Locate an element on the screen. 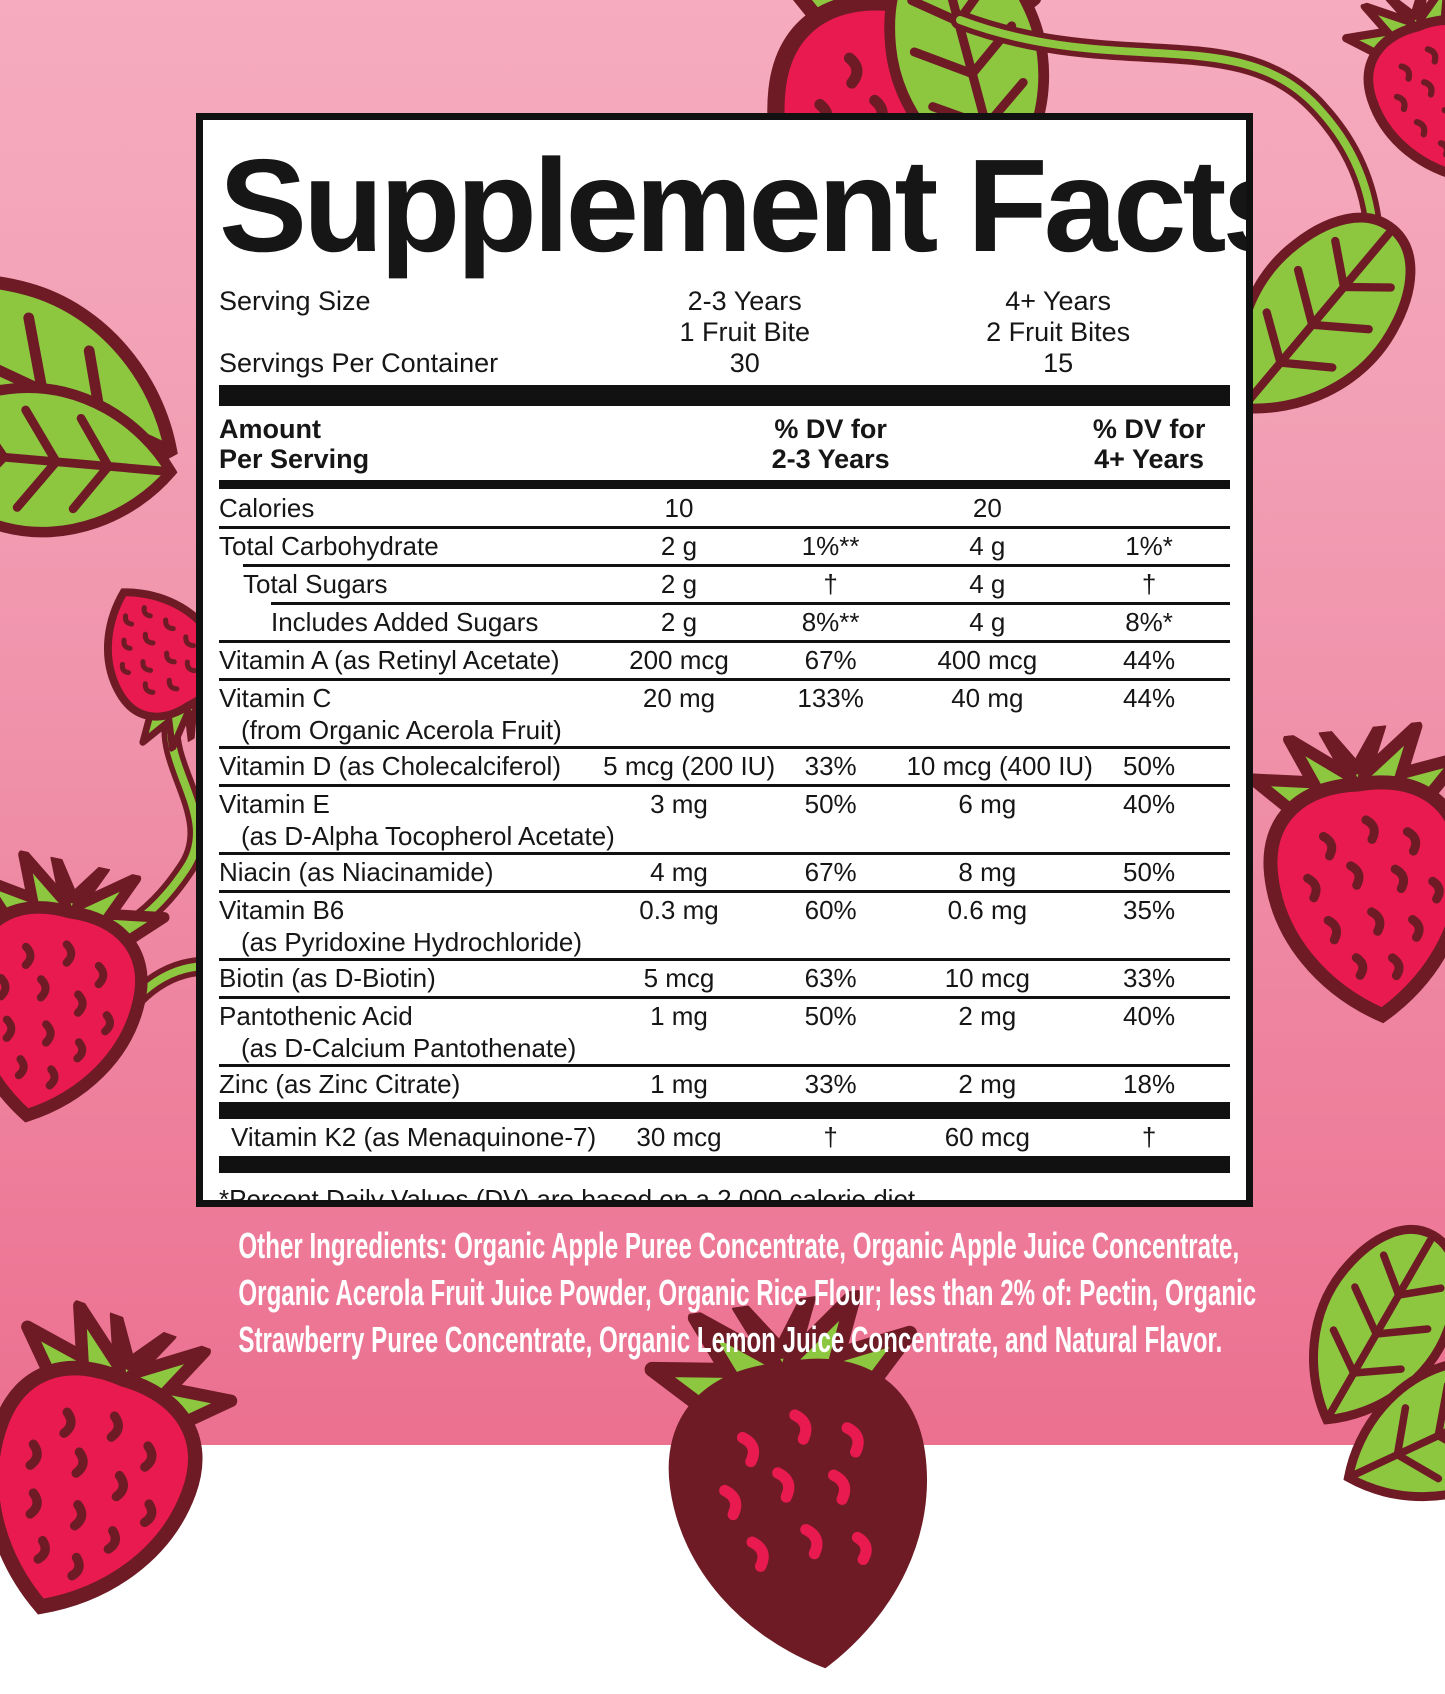 This screenshot has height=1694, width=1445. amount-4y: 400 mcg is located at coordinates (987, 660).